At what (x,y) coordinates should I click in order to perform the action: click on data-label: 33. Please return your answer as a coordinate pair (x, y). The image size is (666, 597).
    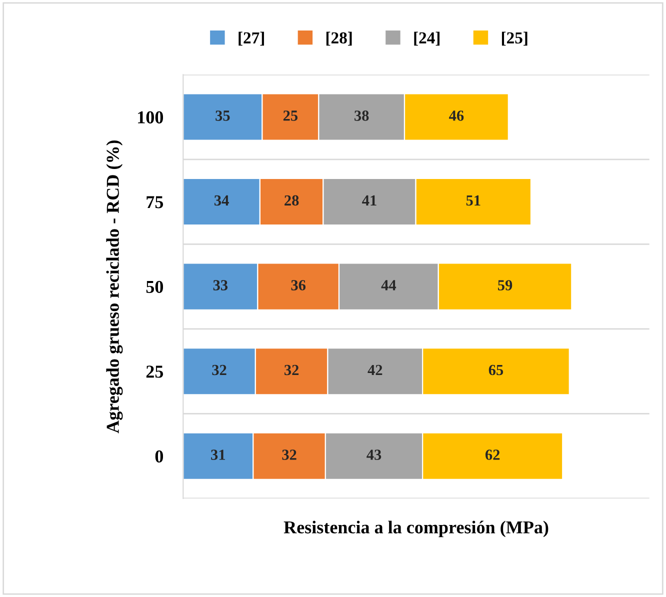
    Looking at the image, I should click on (220, 285).